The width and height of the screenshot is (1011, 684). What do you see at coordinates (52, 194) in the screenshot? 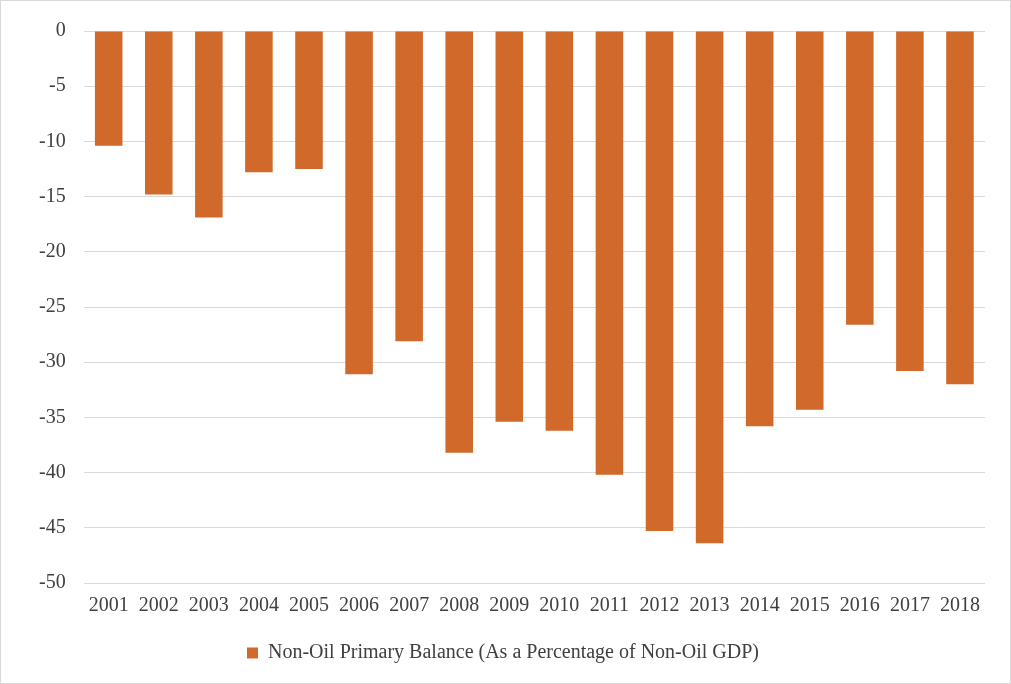
I see `y-tick-label: -15` at bounding box center [52, 194].